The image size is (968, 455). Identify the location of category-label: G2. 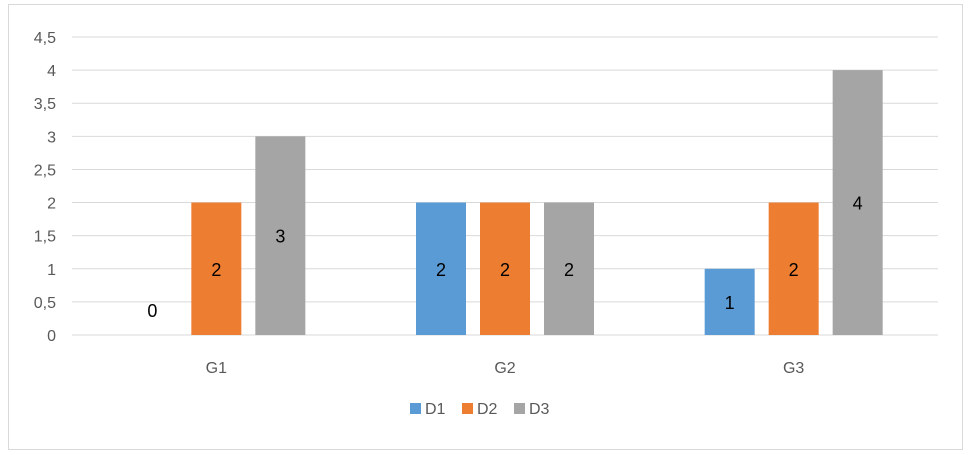
(504, 368).